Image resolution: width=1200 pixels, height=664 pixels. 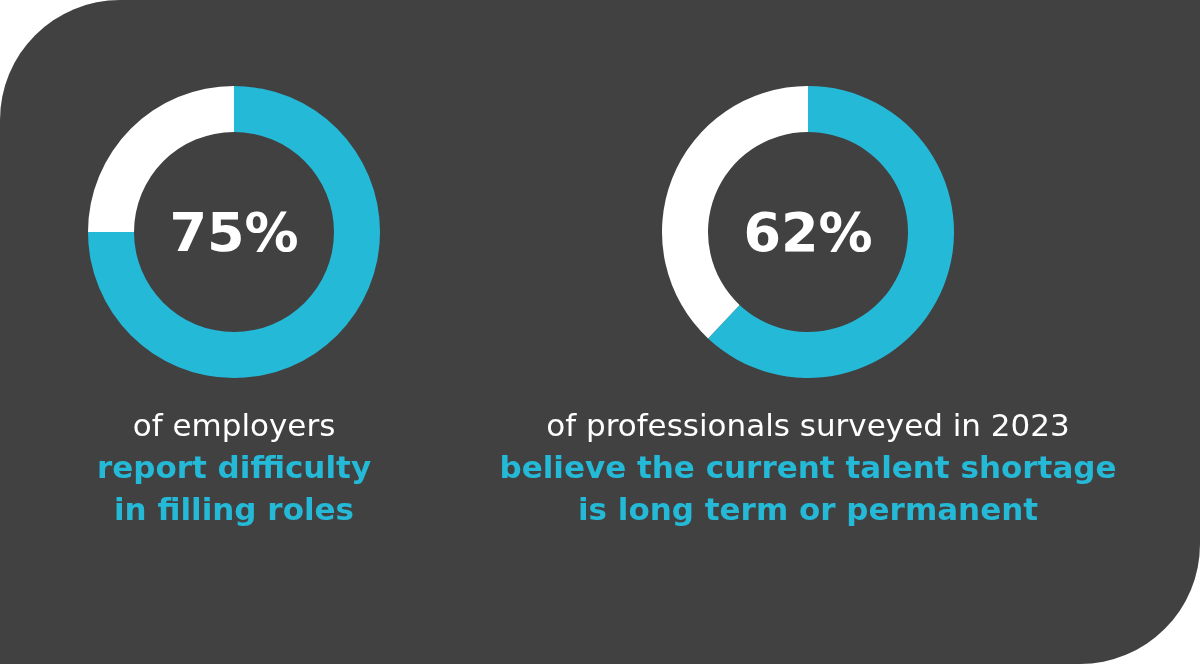 I want to click on text: believe the current talent shortage is long term or permanent, so click(x=808, y=488).